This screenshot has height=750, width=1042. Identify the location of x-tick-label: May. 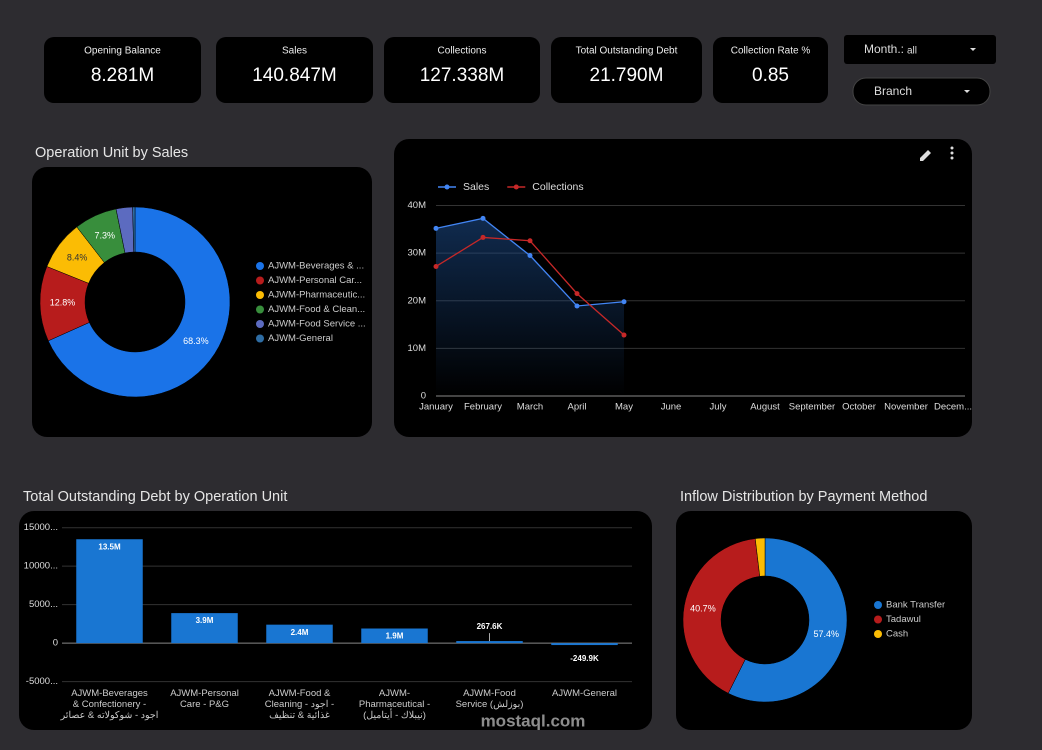
(624, 407).